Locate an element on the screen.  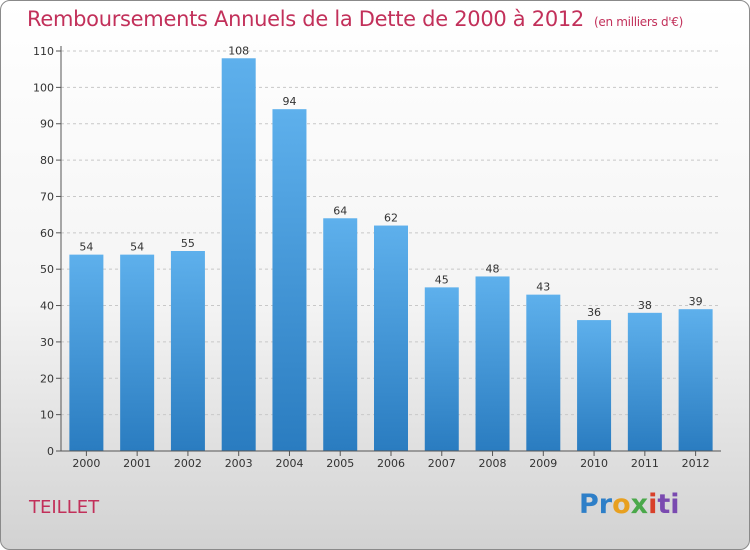
value-label-2007: 45 is located at coordinates (442, 279).